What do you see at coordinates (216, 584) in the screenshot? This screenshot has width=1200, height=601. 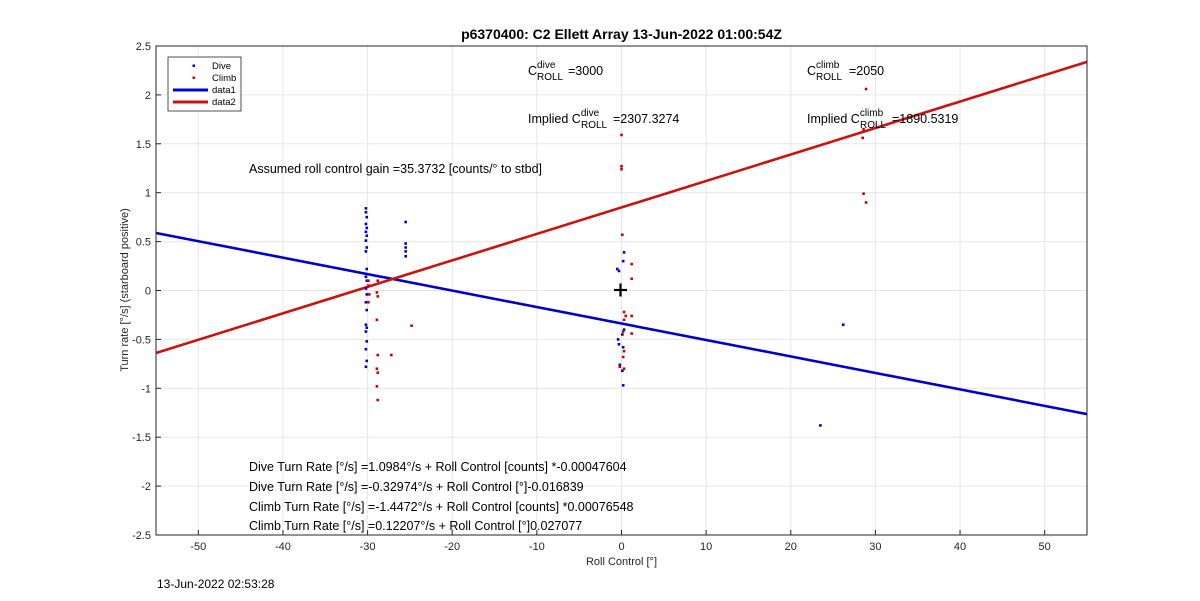 I see `footer-timestamp: 13-Jun-2022 02:53:28` at bounding box center [216, 584].